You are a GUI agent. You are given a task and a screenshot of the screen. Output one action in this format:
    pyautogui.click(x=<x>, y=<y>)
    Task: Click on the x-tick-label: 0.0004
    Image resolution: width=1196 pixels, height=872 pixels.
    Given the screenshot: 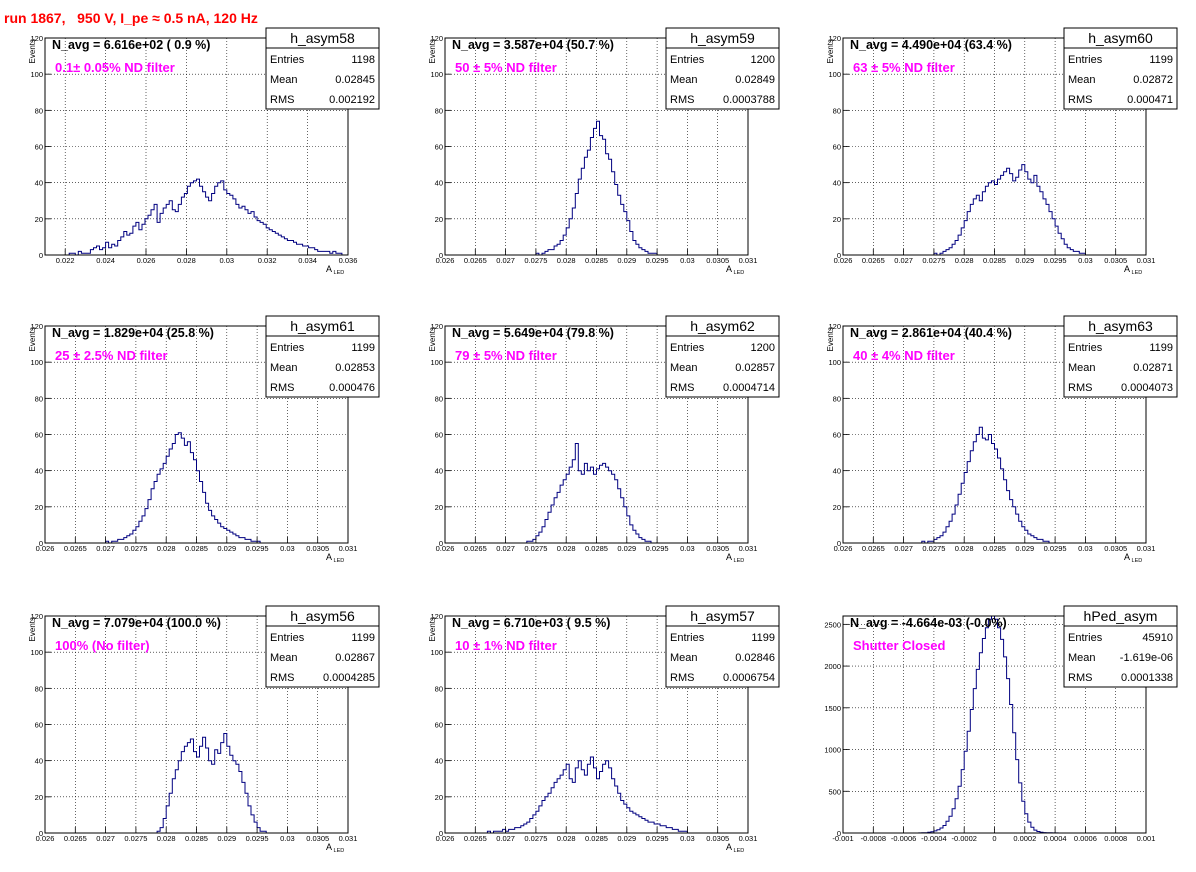 What is the action you would take?
    pyautogui.click(x=1055, y=838)
    